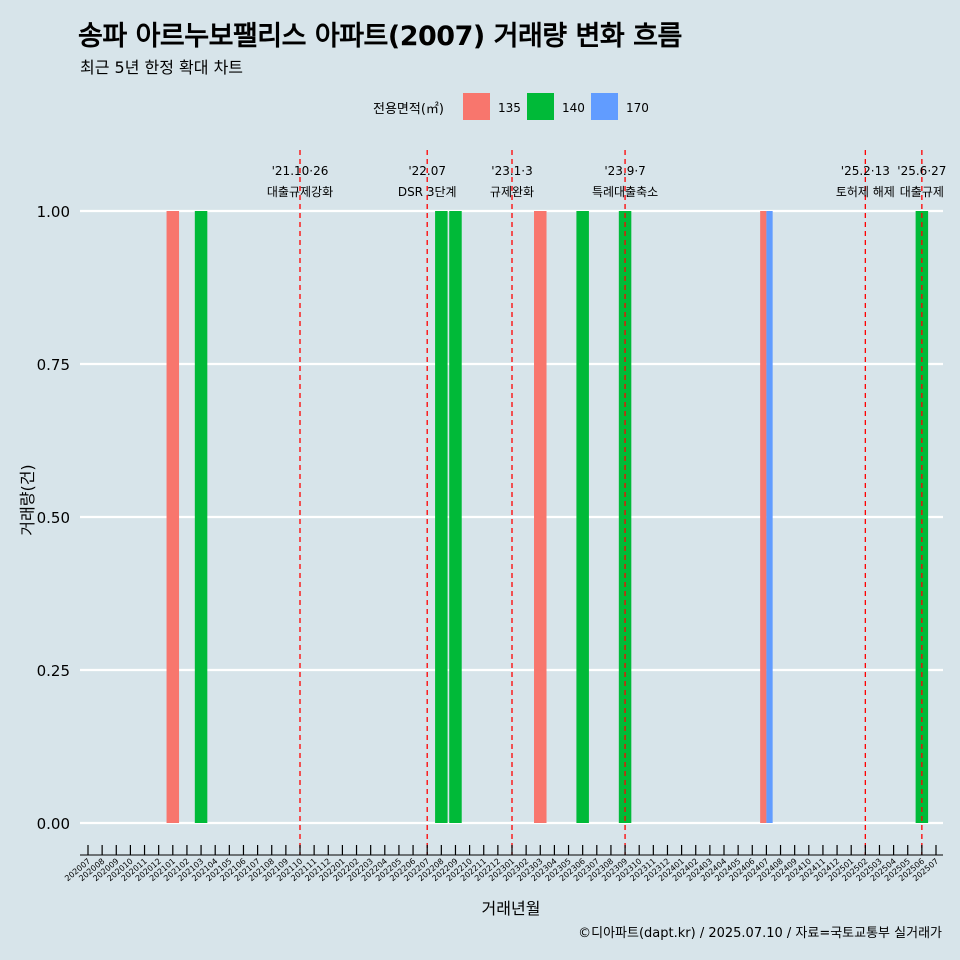 The height and width of the screenshot is (960, 960). I want to click on y-tick-label: 0.50, so click(53, 518).